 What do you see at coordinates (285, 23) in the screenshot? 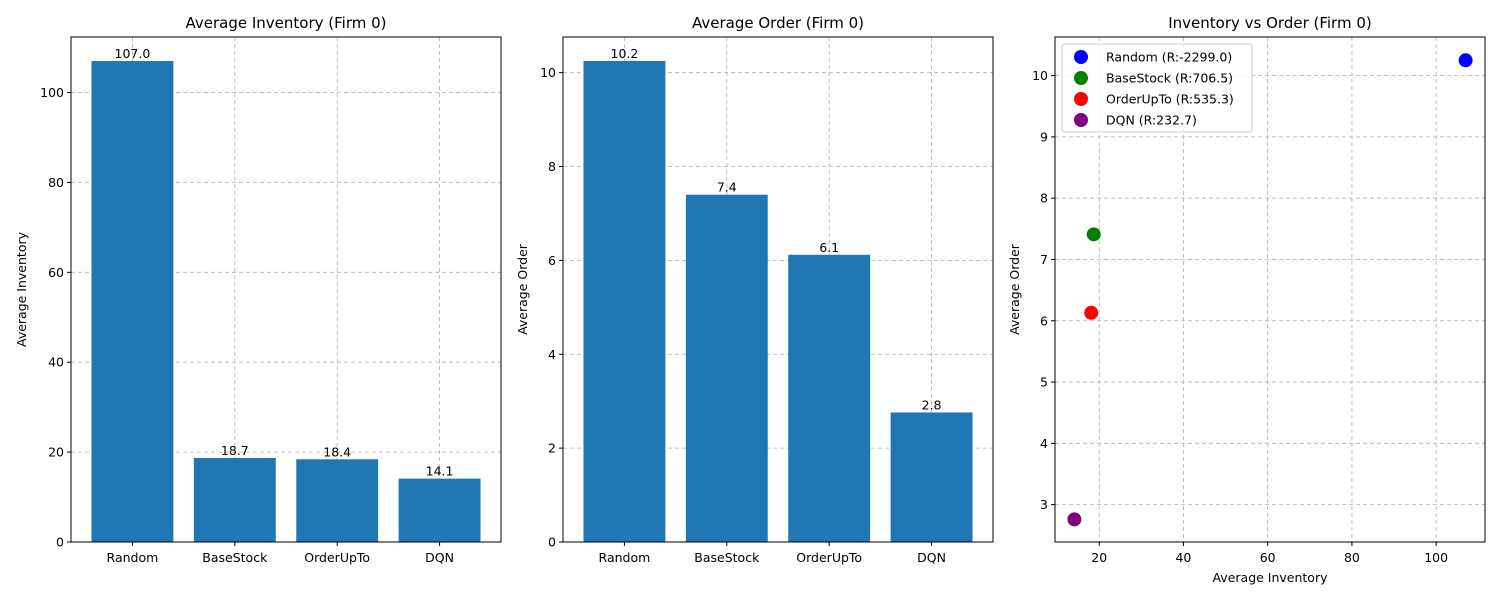
I see `chart-title: Average Inventory (Firm 0)` at bounding box center [285, 23].